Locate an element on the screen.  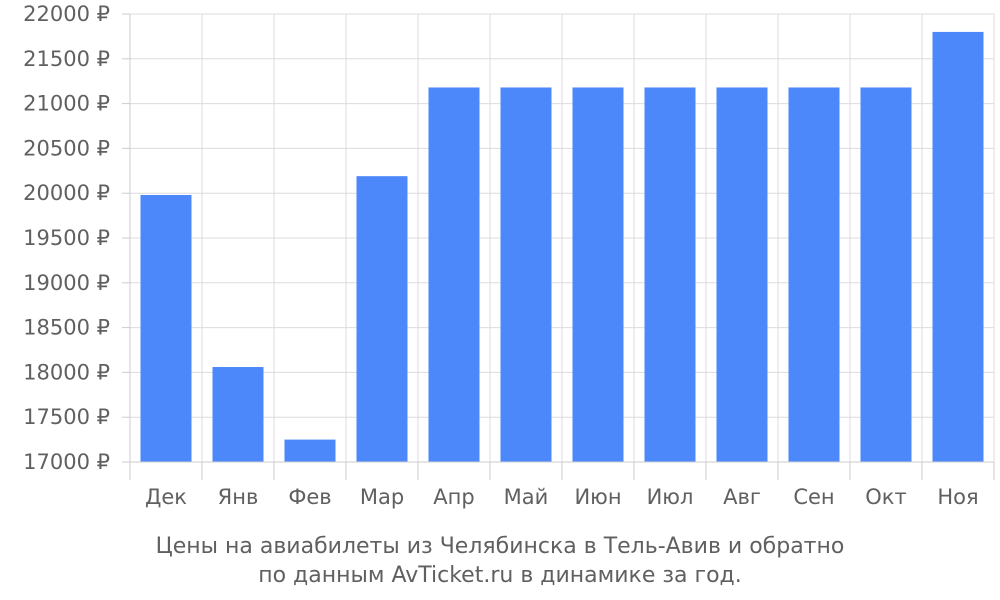
x-tick-label: Фев is located at coordinates (309, 497).